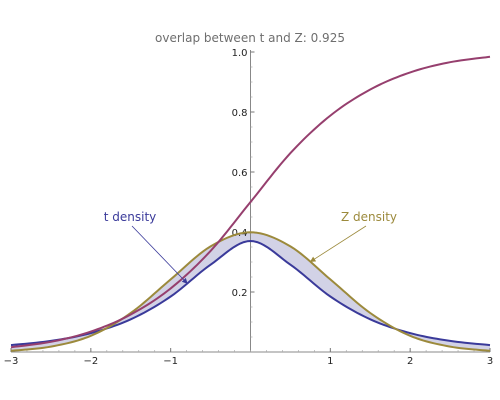 This screenshot has height=400, width=500. What do you see at coordinates (240, 53) in the screenshot?
I see `y-tick-label: 1.0` at bounding box center [240, 53].